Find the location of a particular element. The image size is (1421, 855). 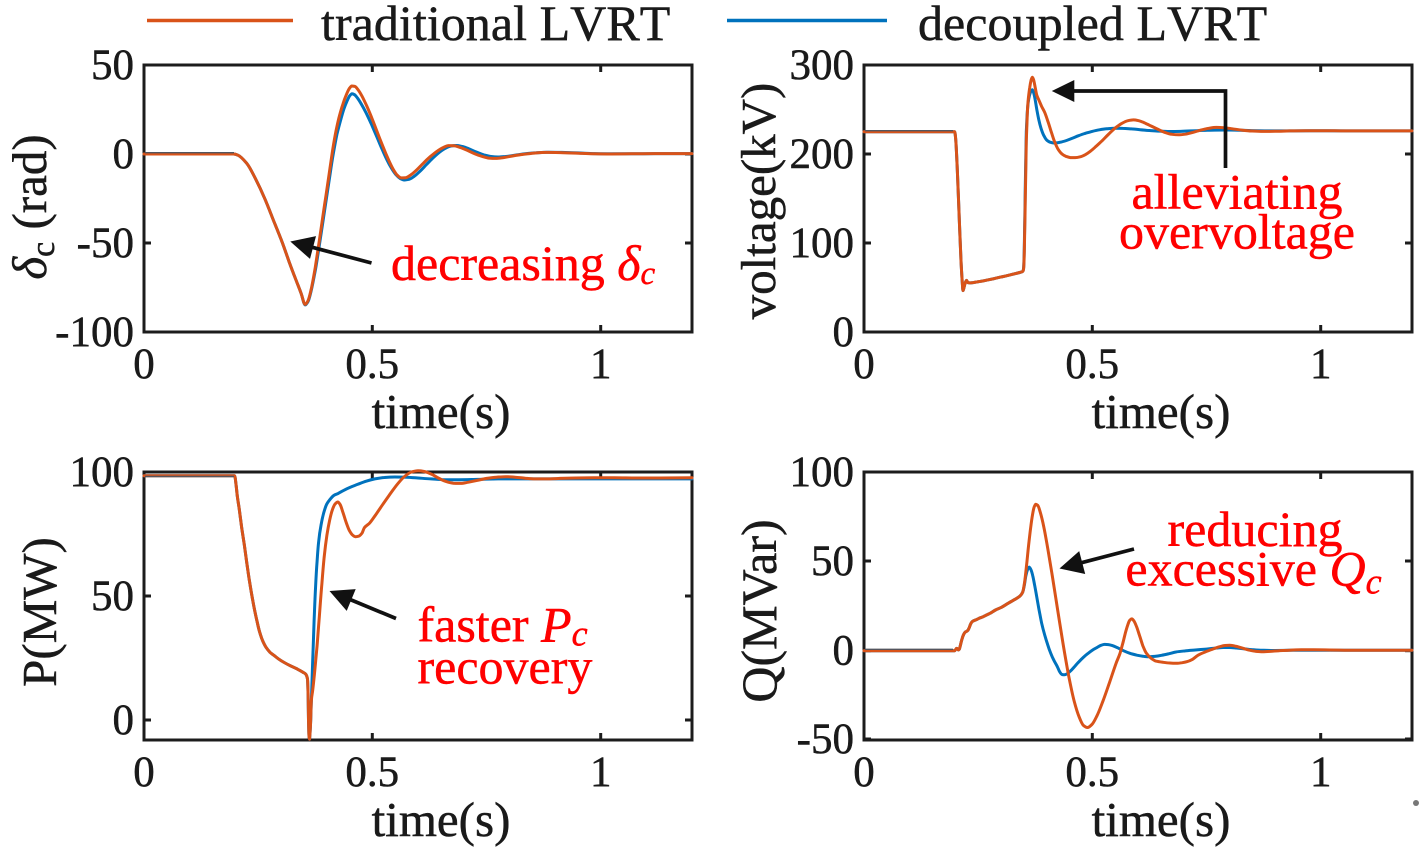

svg-text: -100 is located at coordinates (94, 332).